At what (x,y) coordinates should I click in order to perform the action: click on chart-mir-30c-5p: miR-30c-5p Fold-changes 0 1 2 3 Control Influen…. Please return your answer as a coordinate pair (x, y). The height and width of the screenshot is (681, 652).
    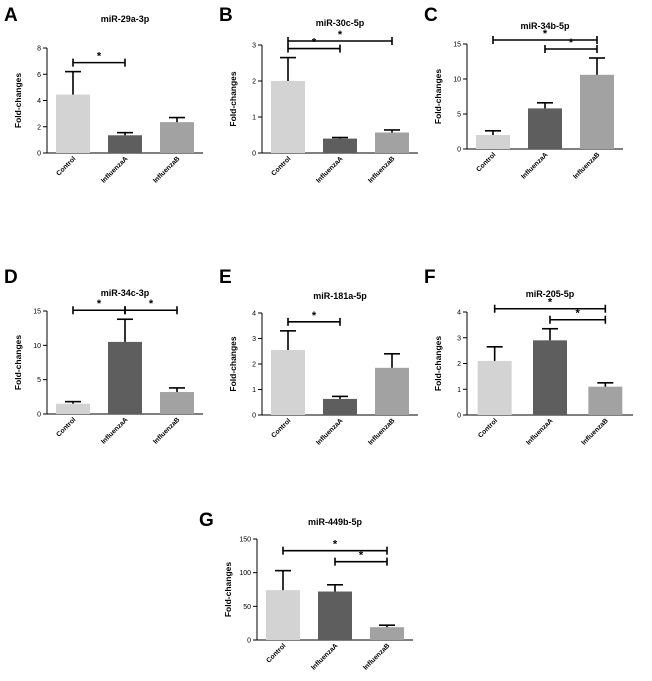
    Looking at the image, I should click on (323, 101).